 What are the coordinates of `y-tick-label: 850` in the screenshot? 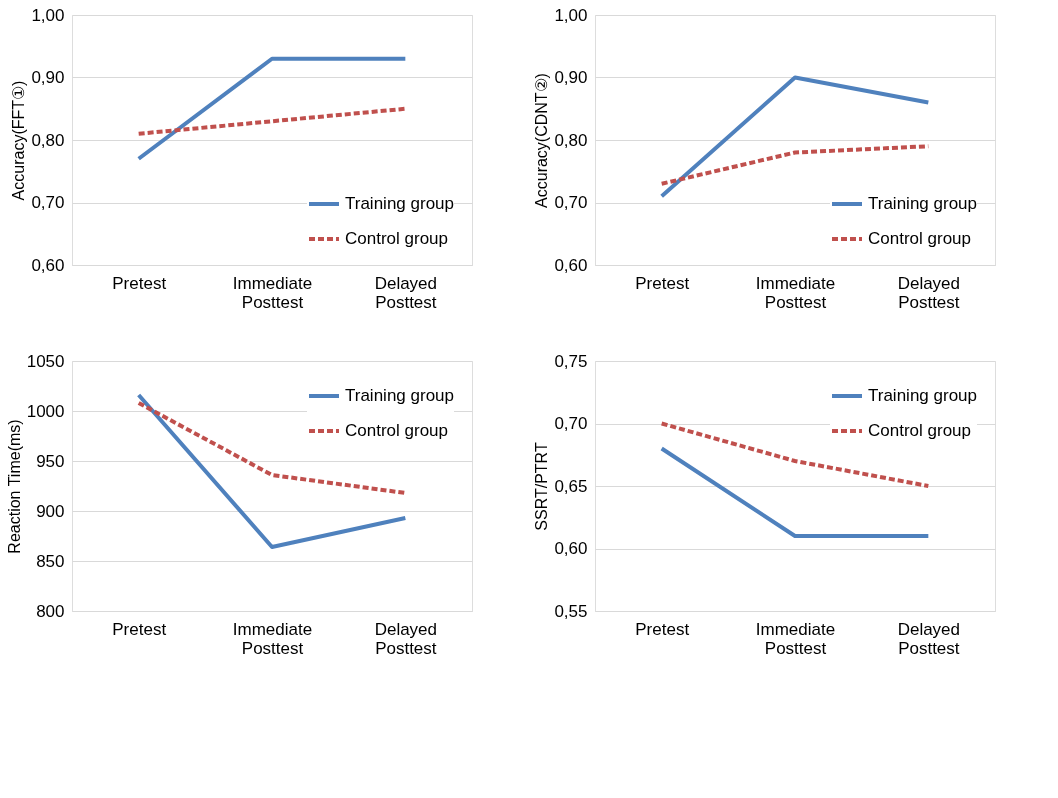 It's located at (50, 561).